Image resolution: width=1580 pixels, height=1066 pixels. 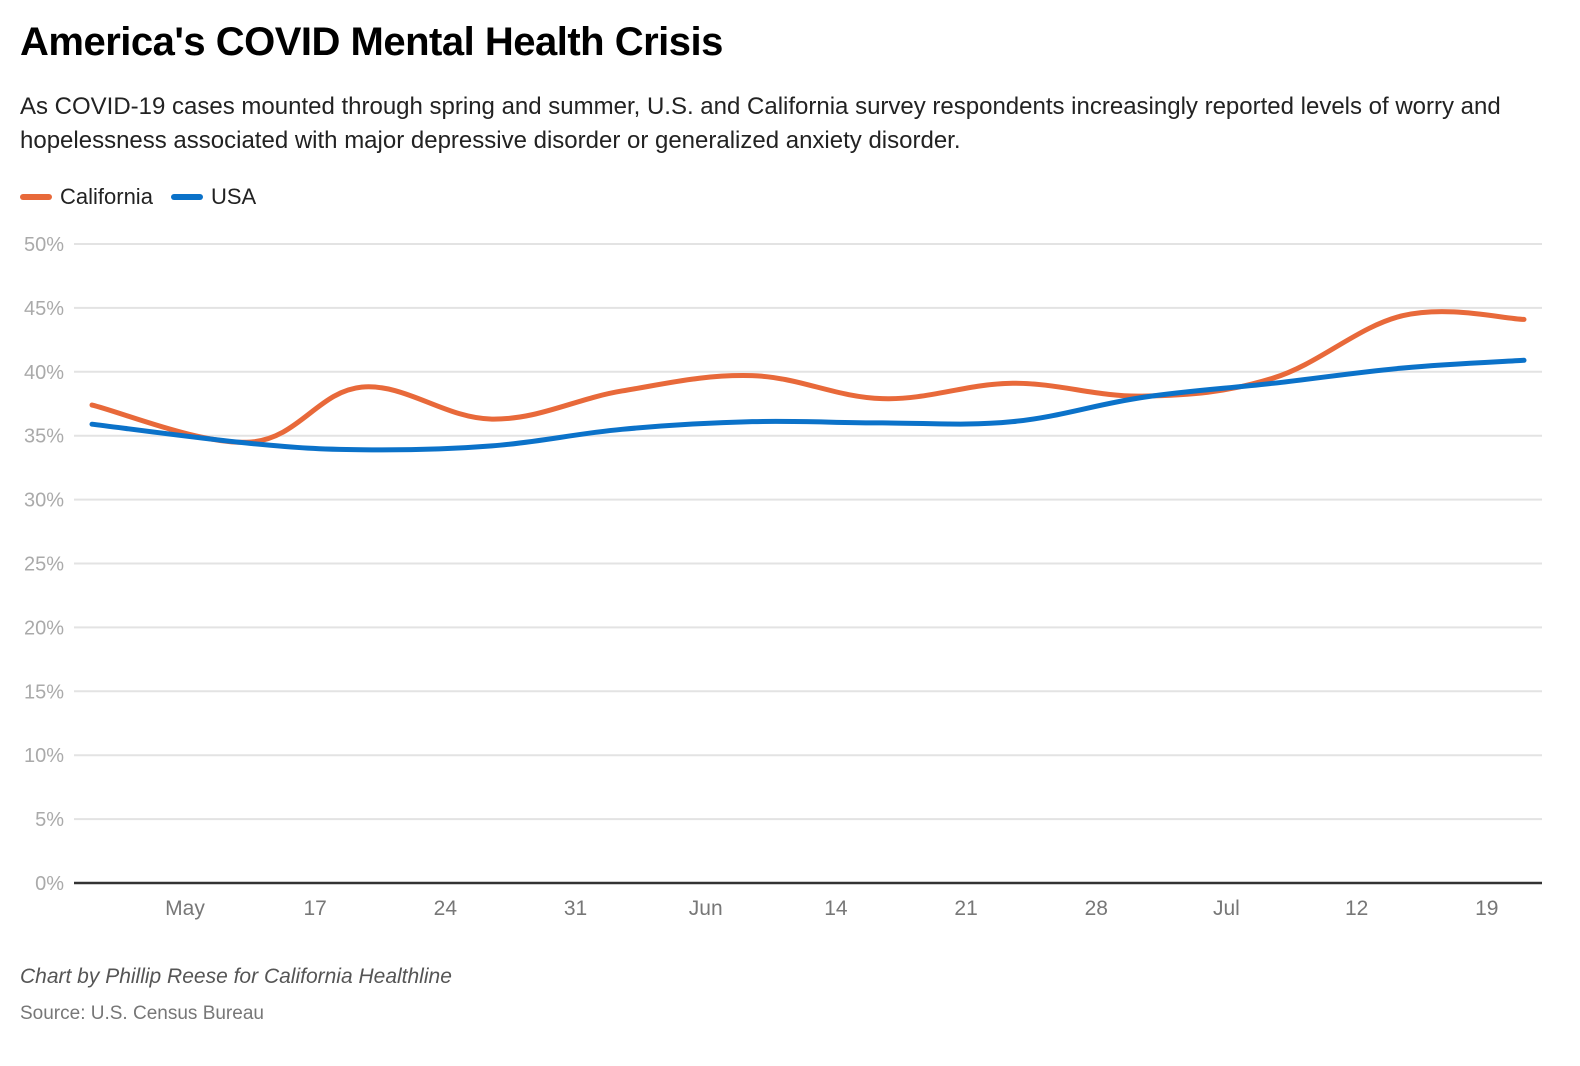 What do you see at coordinates (44, 309) in the screenshot?
I see `y-tick-label: 45%` at bounding box center [44, 309].